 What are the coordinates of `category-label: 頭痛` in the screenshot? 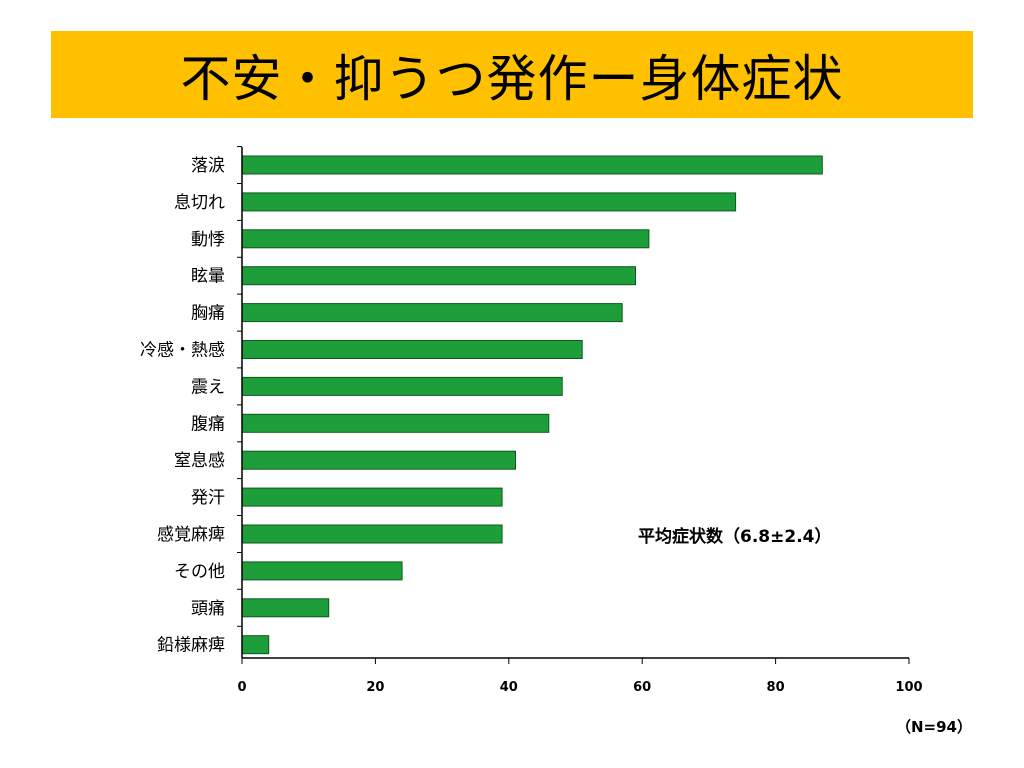 It's located at (208, 609).